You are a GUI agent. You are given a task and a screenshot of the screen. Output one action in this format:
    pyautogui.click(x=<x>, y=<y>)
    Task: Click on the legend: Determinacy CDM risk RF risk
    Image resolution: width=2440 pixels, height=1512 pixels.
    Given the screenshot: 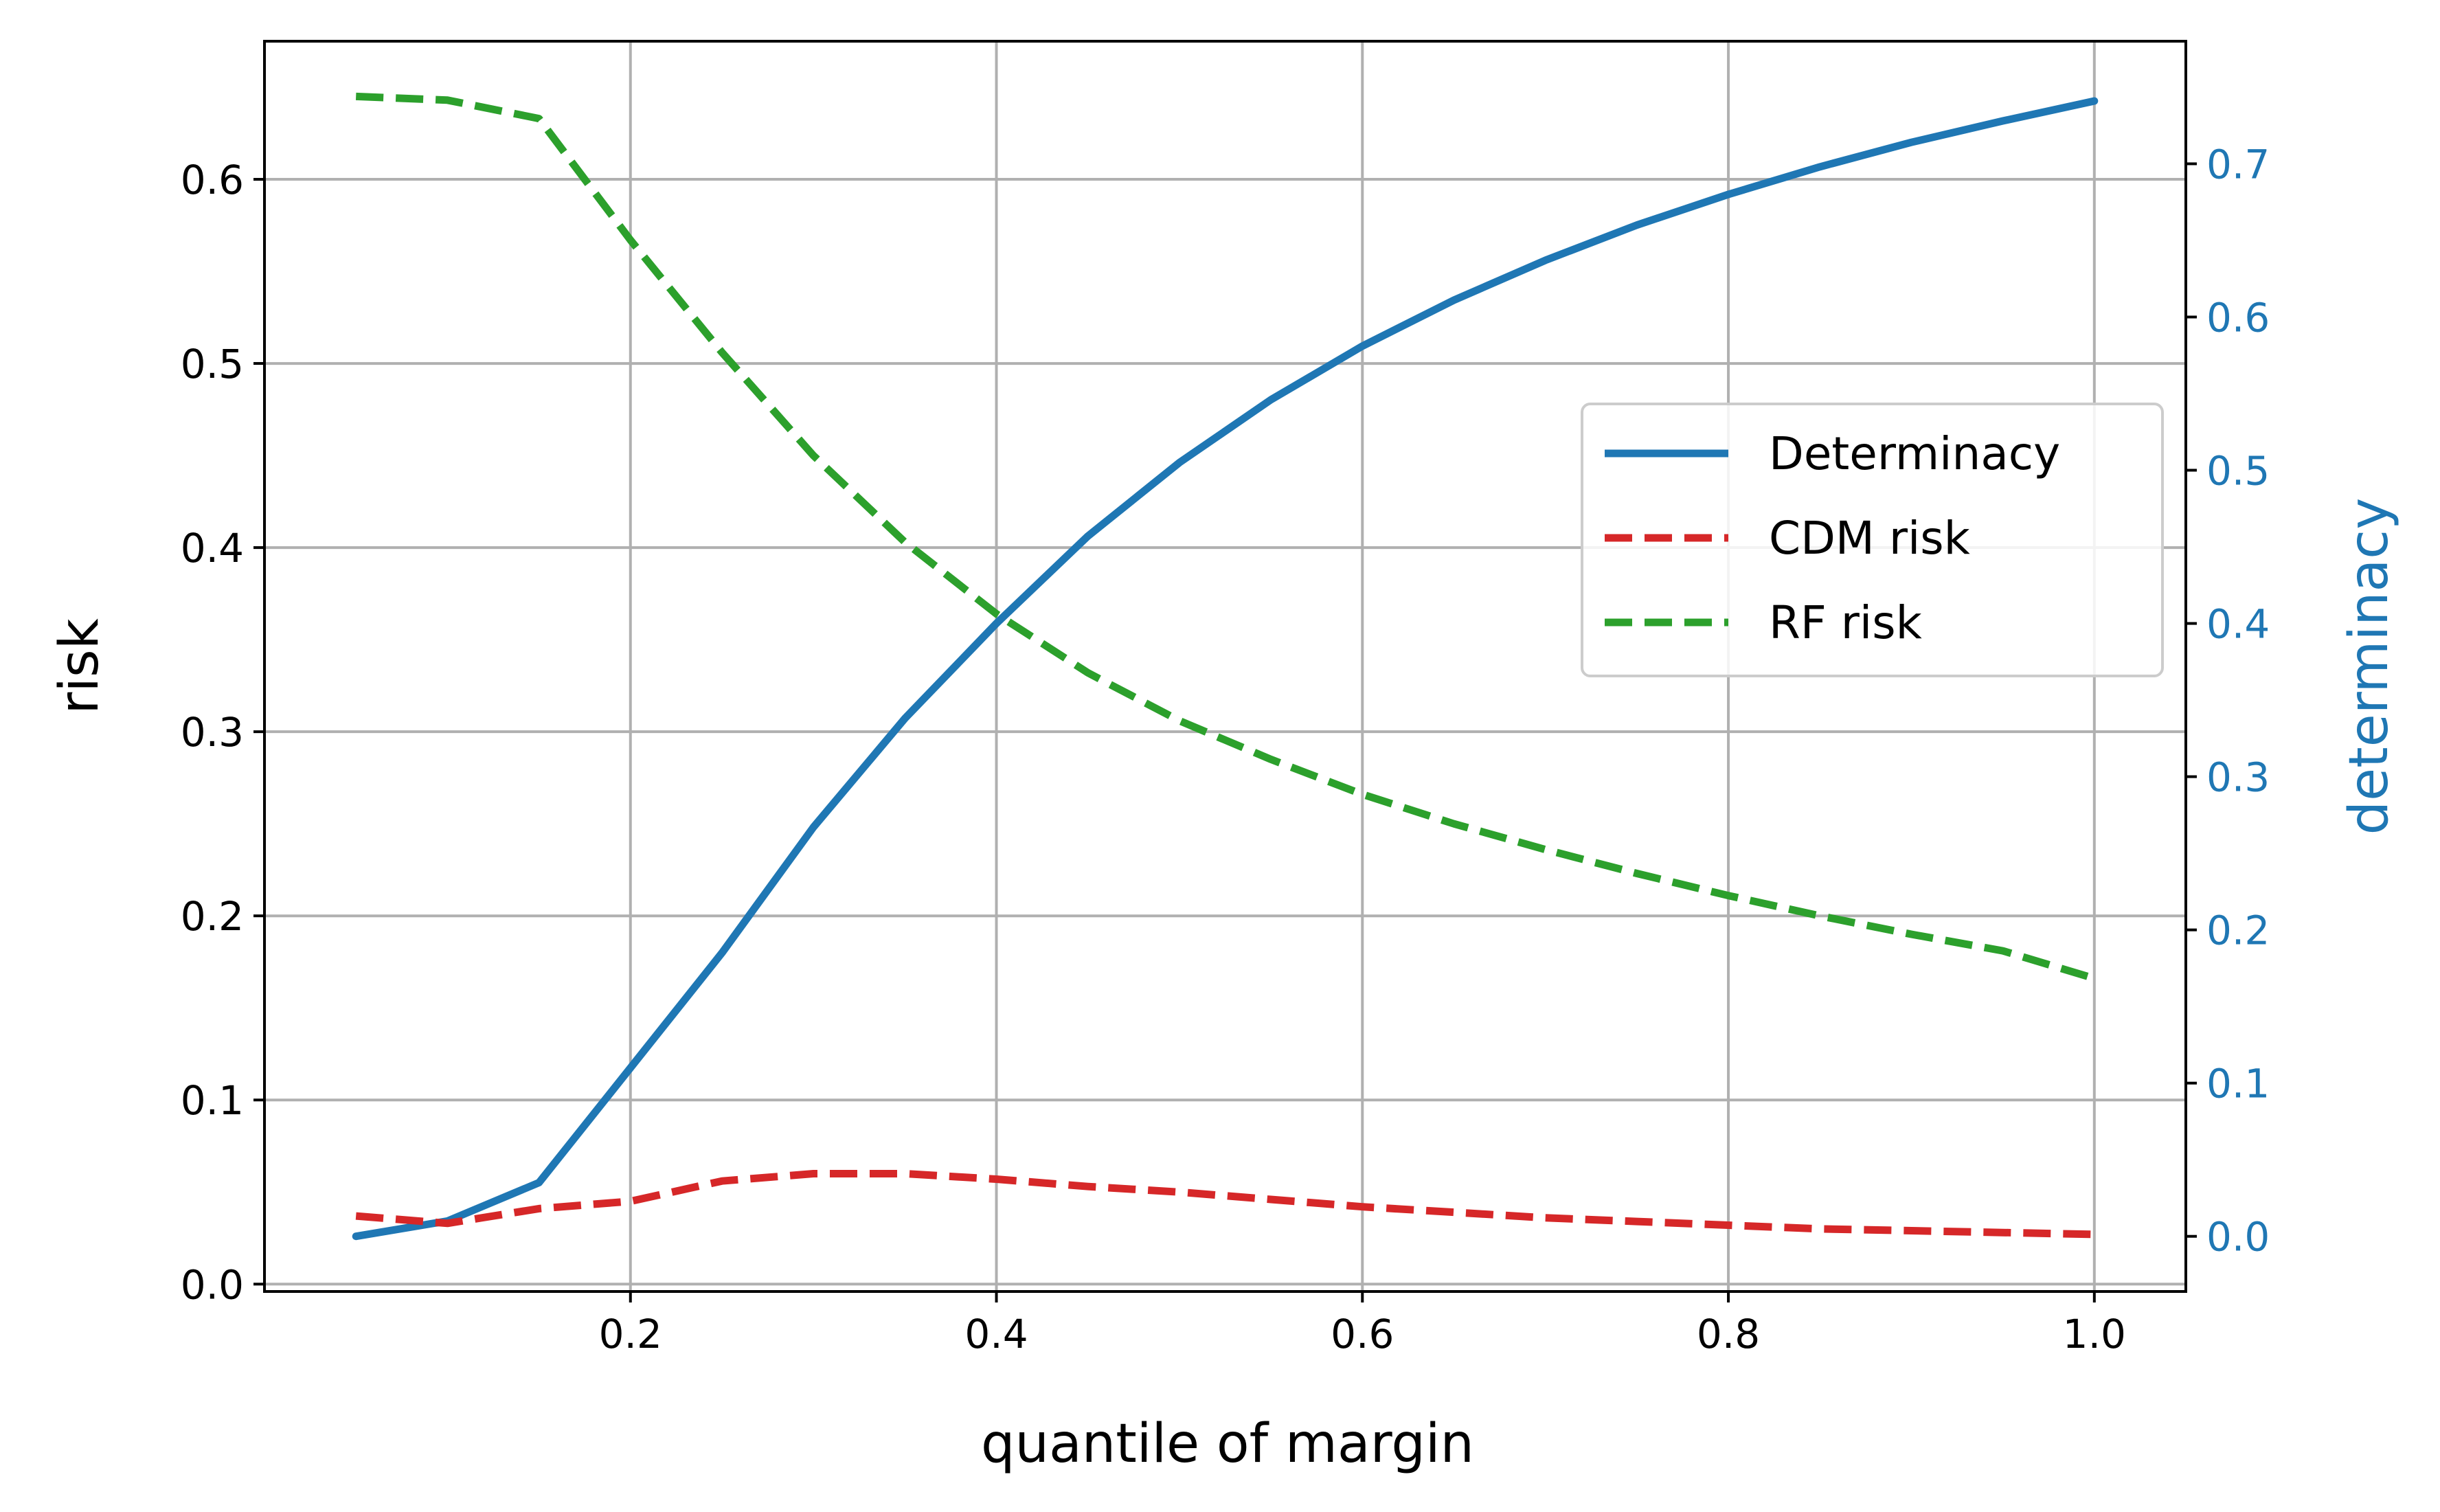 What is the action you would take?
    pyautogui.click(x=1872, y=540)
    